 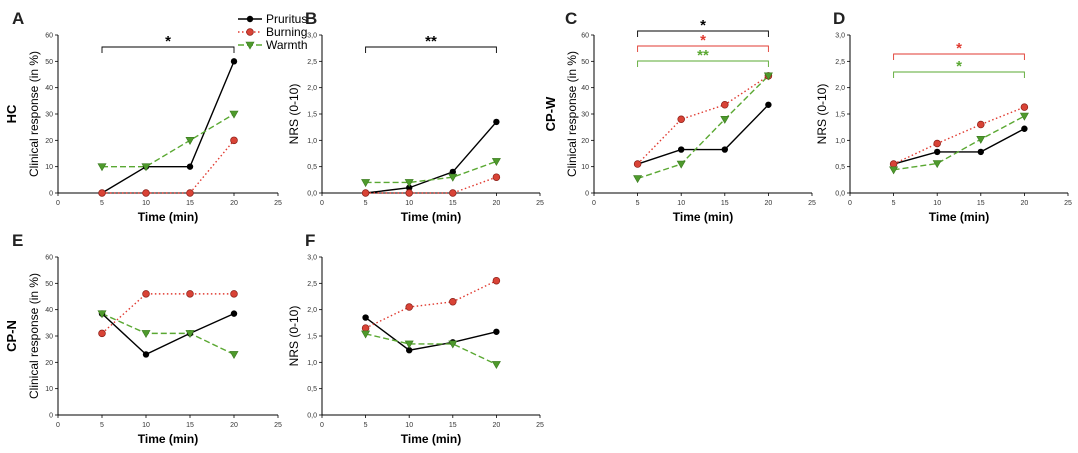 I want to click on y-tick-label: 10, so click(x=585, y=167).